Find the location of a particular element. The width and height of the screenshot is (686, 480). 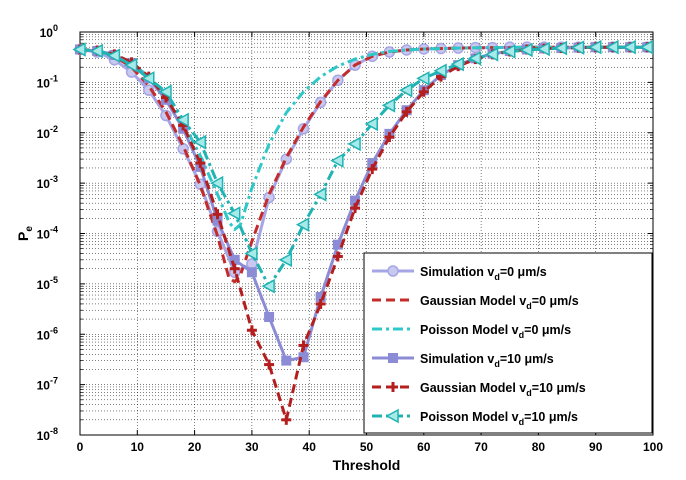

x-tick-label: 70 is located at coordinates (481, 447).